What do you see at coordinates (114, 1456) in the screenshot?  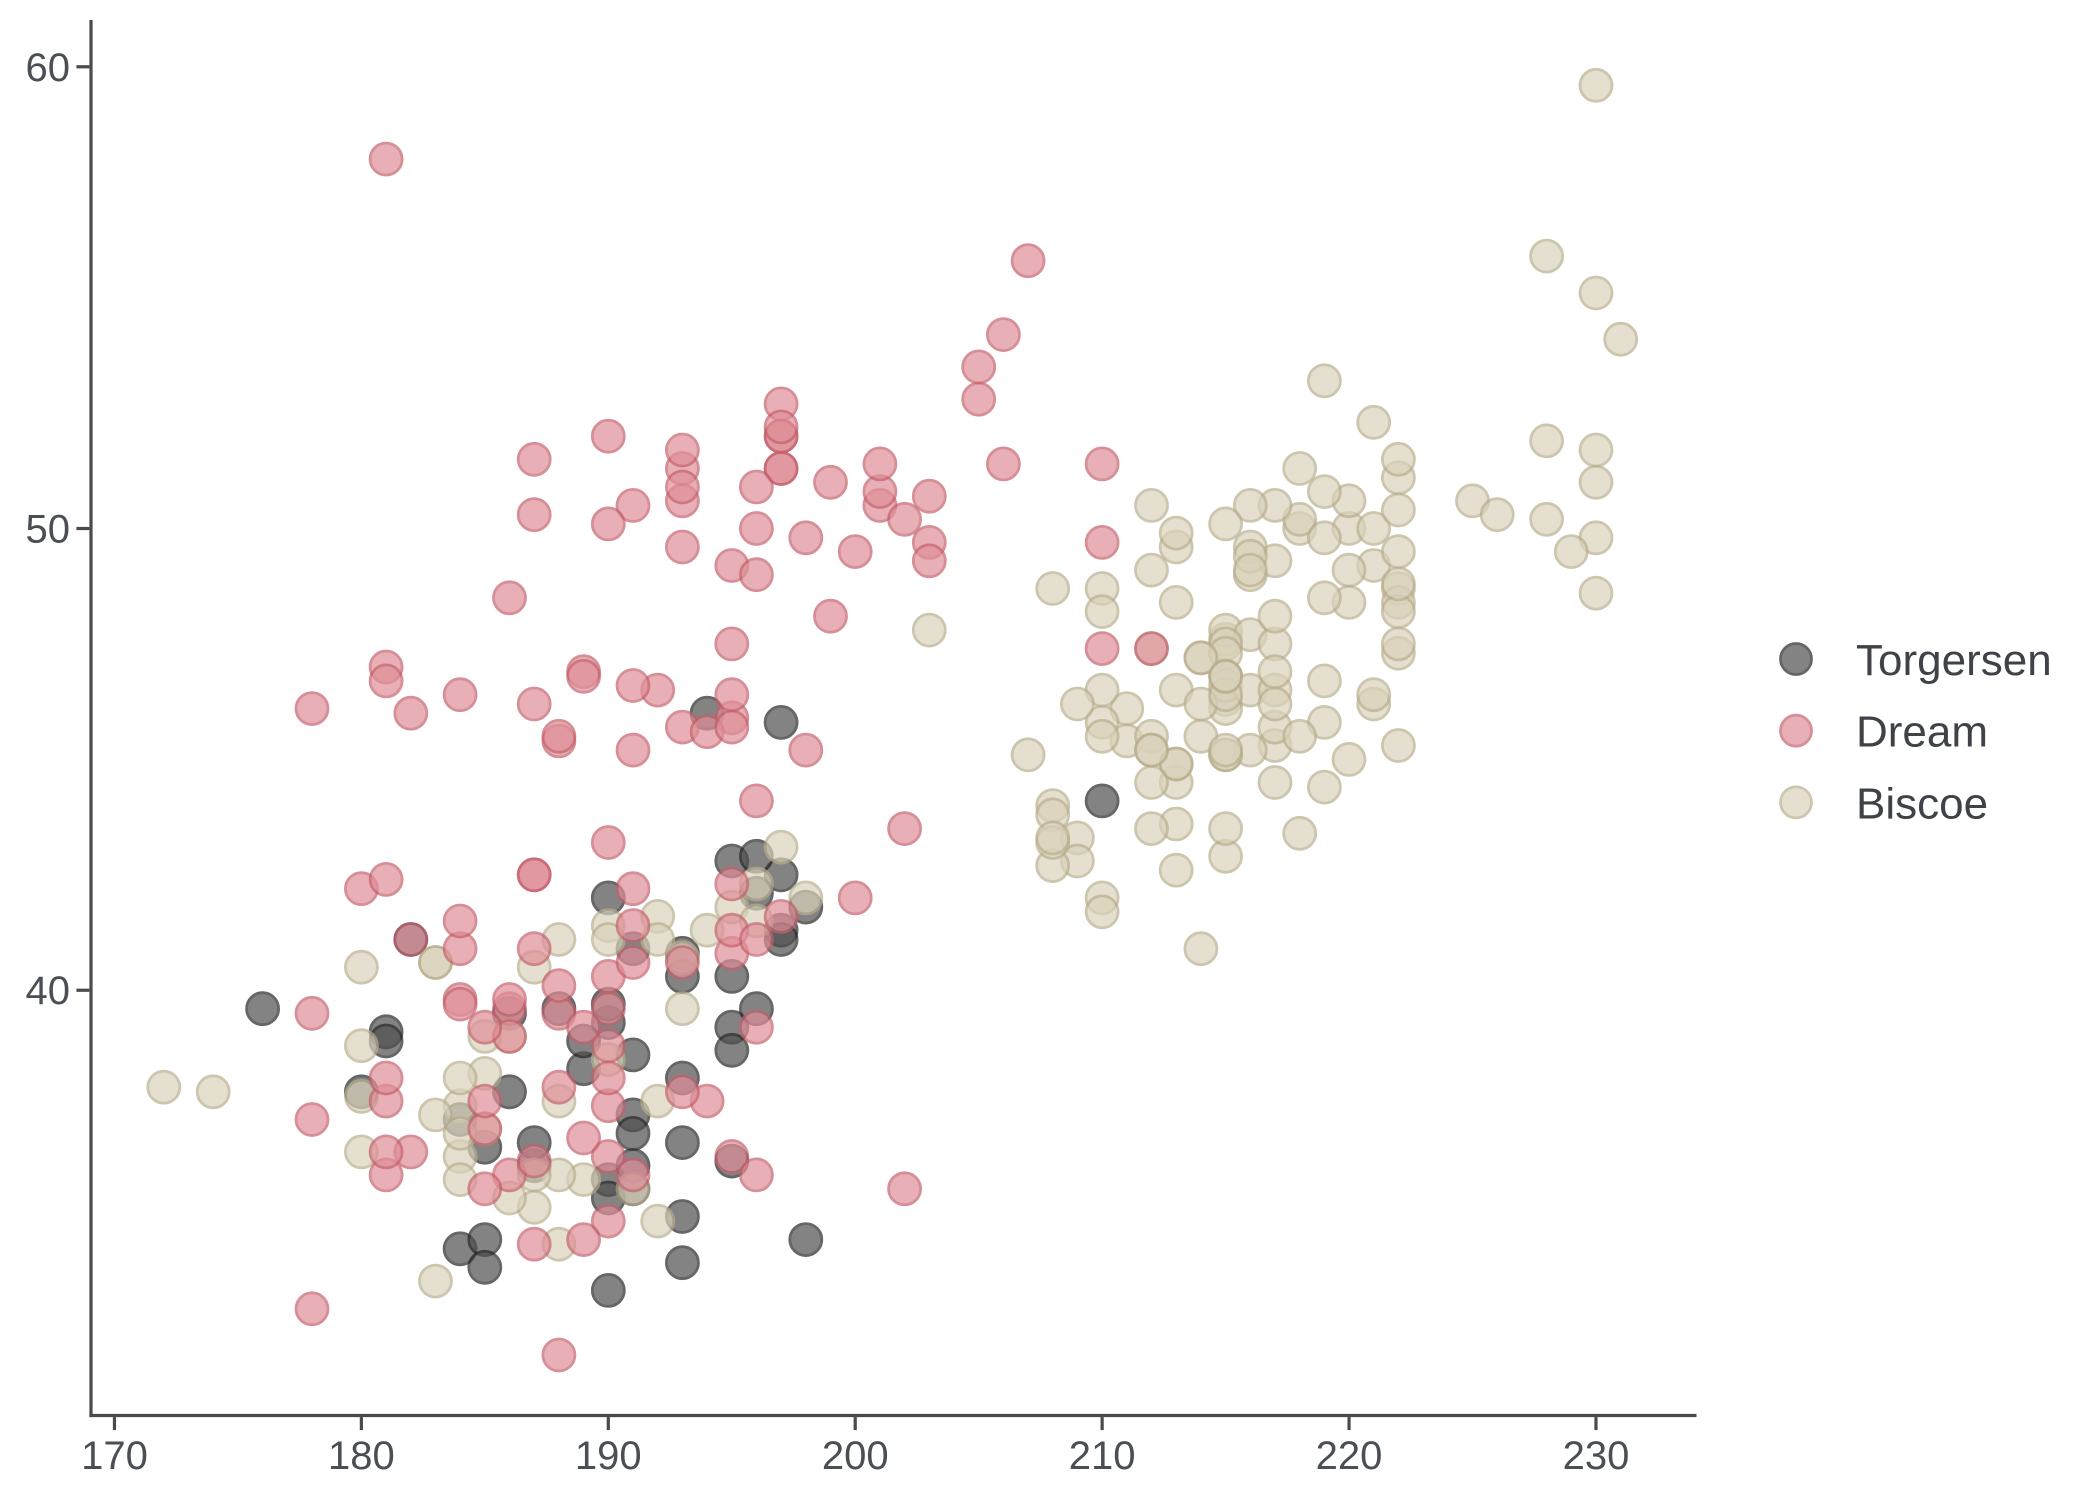 I see `x-tick-label: 170` at bounding box center [114, 1456].